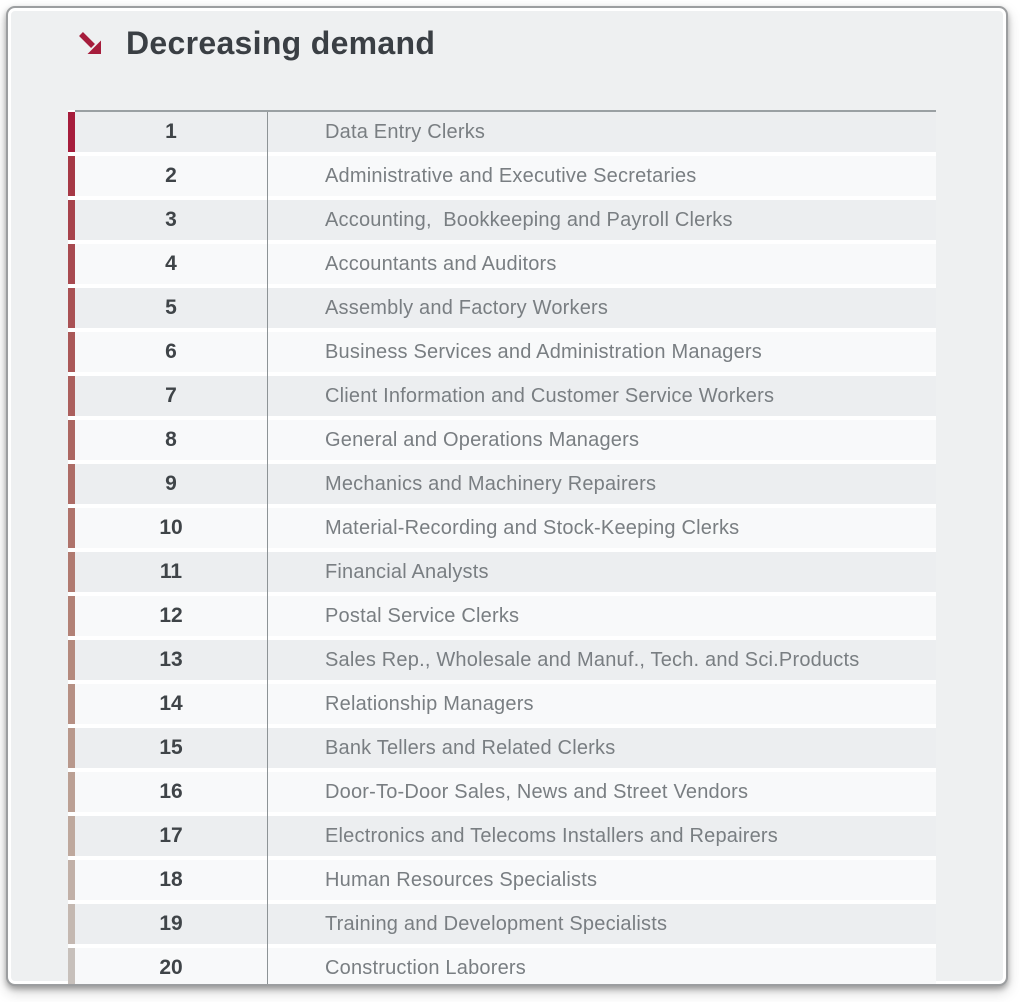 This screenshot has width=1020, height=1002. I want to click on table-row: 4 Accountants and Auditors, so click(502, 264).